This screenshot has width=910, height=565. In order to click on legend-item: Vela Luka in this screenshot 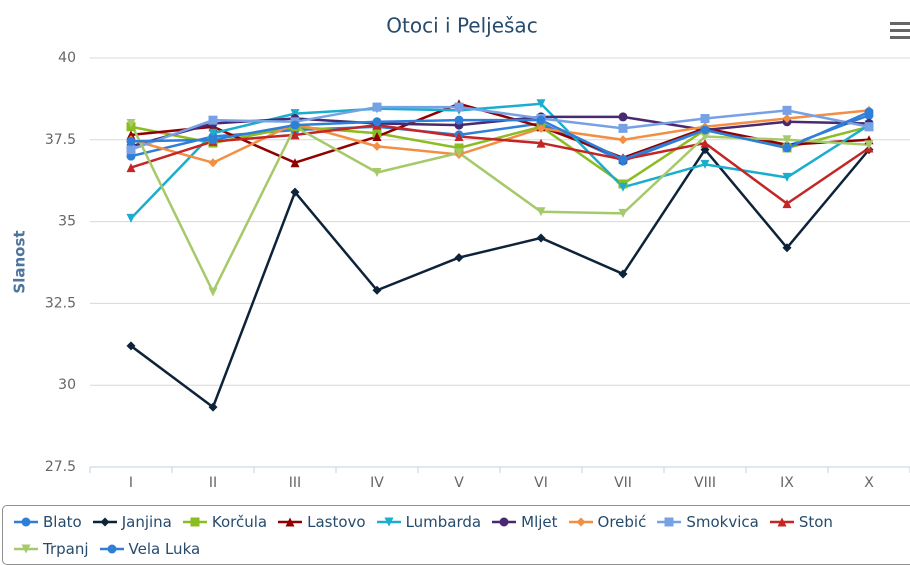, I will do `click(150, 549)`.